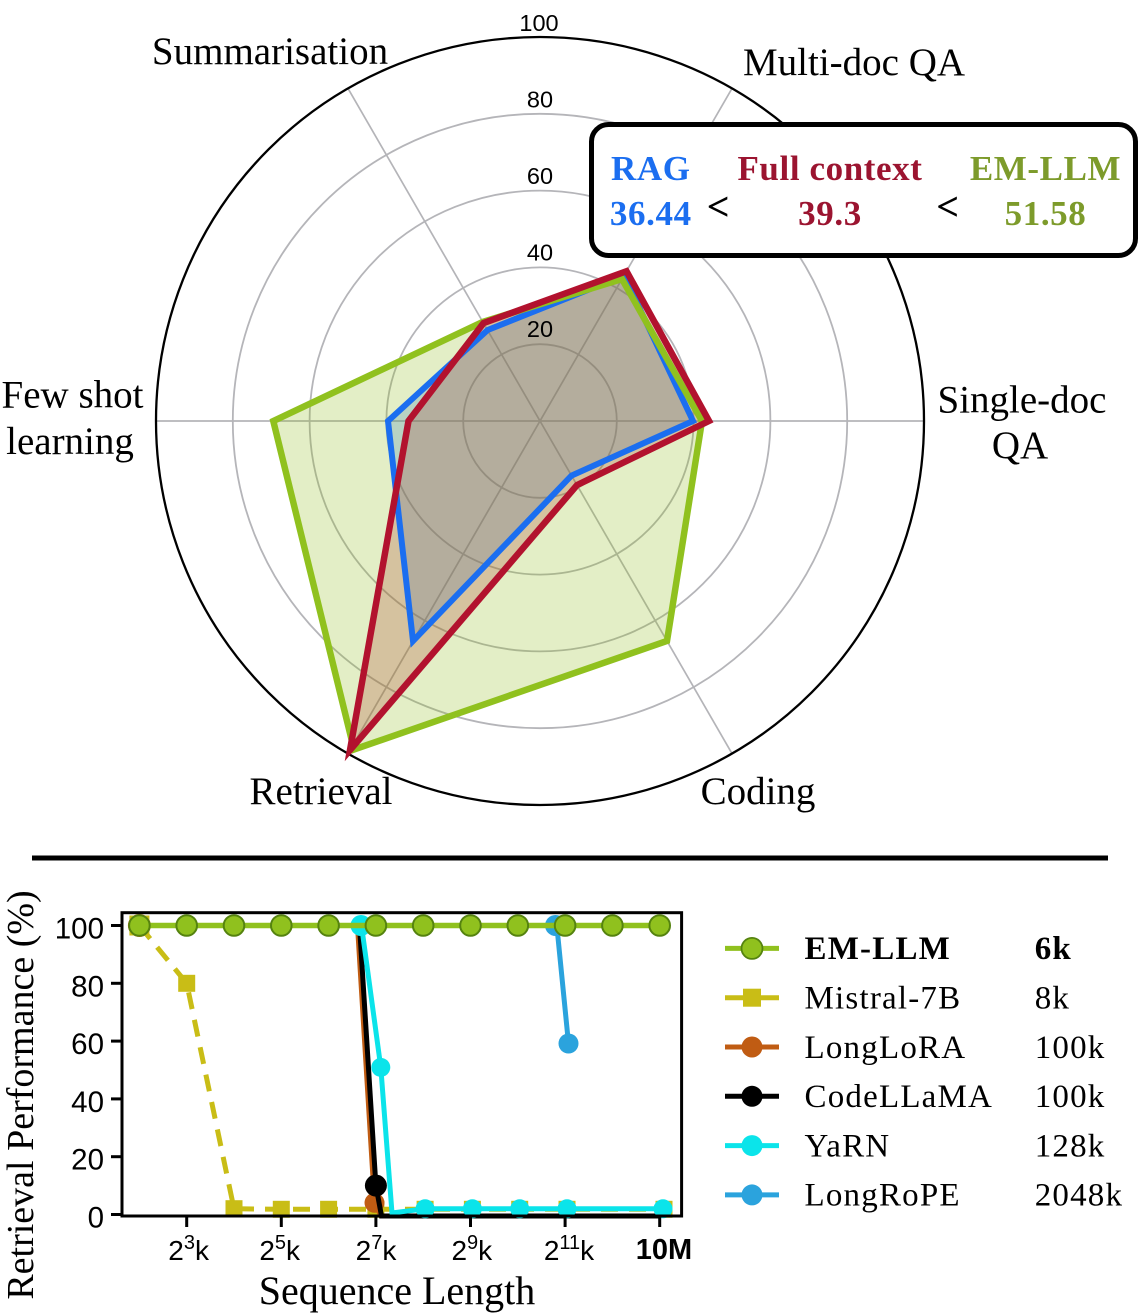 The height and width of the screenshot is (1315, 1142). I want to click on svg-text: Single-doc, so click(1022, 400).